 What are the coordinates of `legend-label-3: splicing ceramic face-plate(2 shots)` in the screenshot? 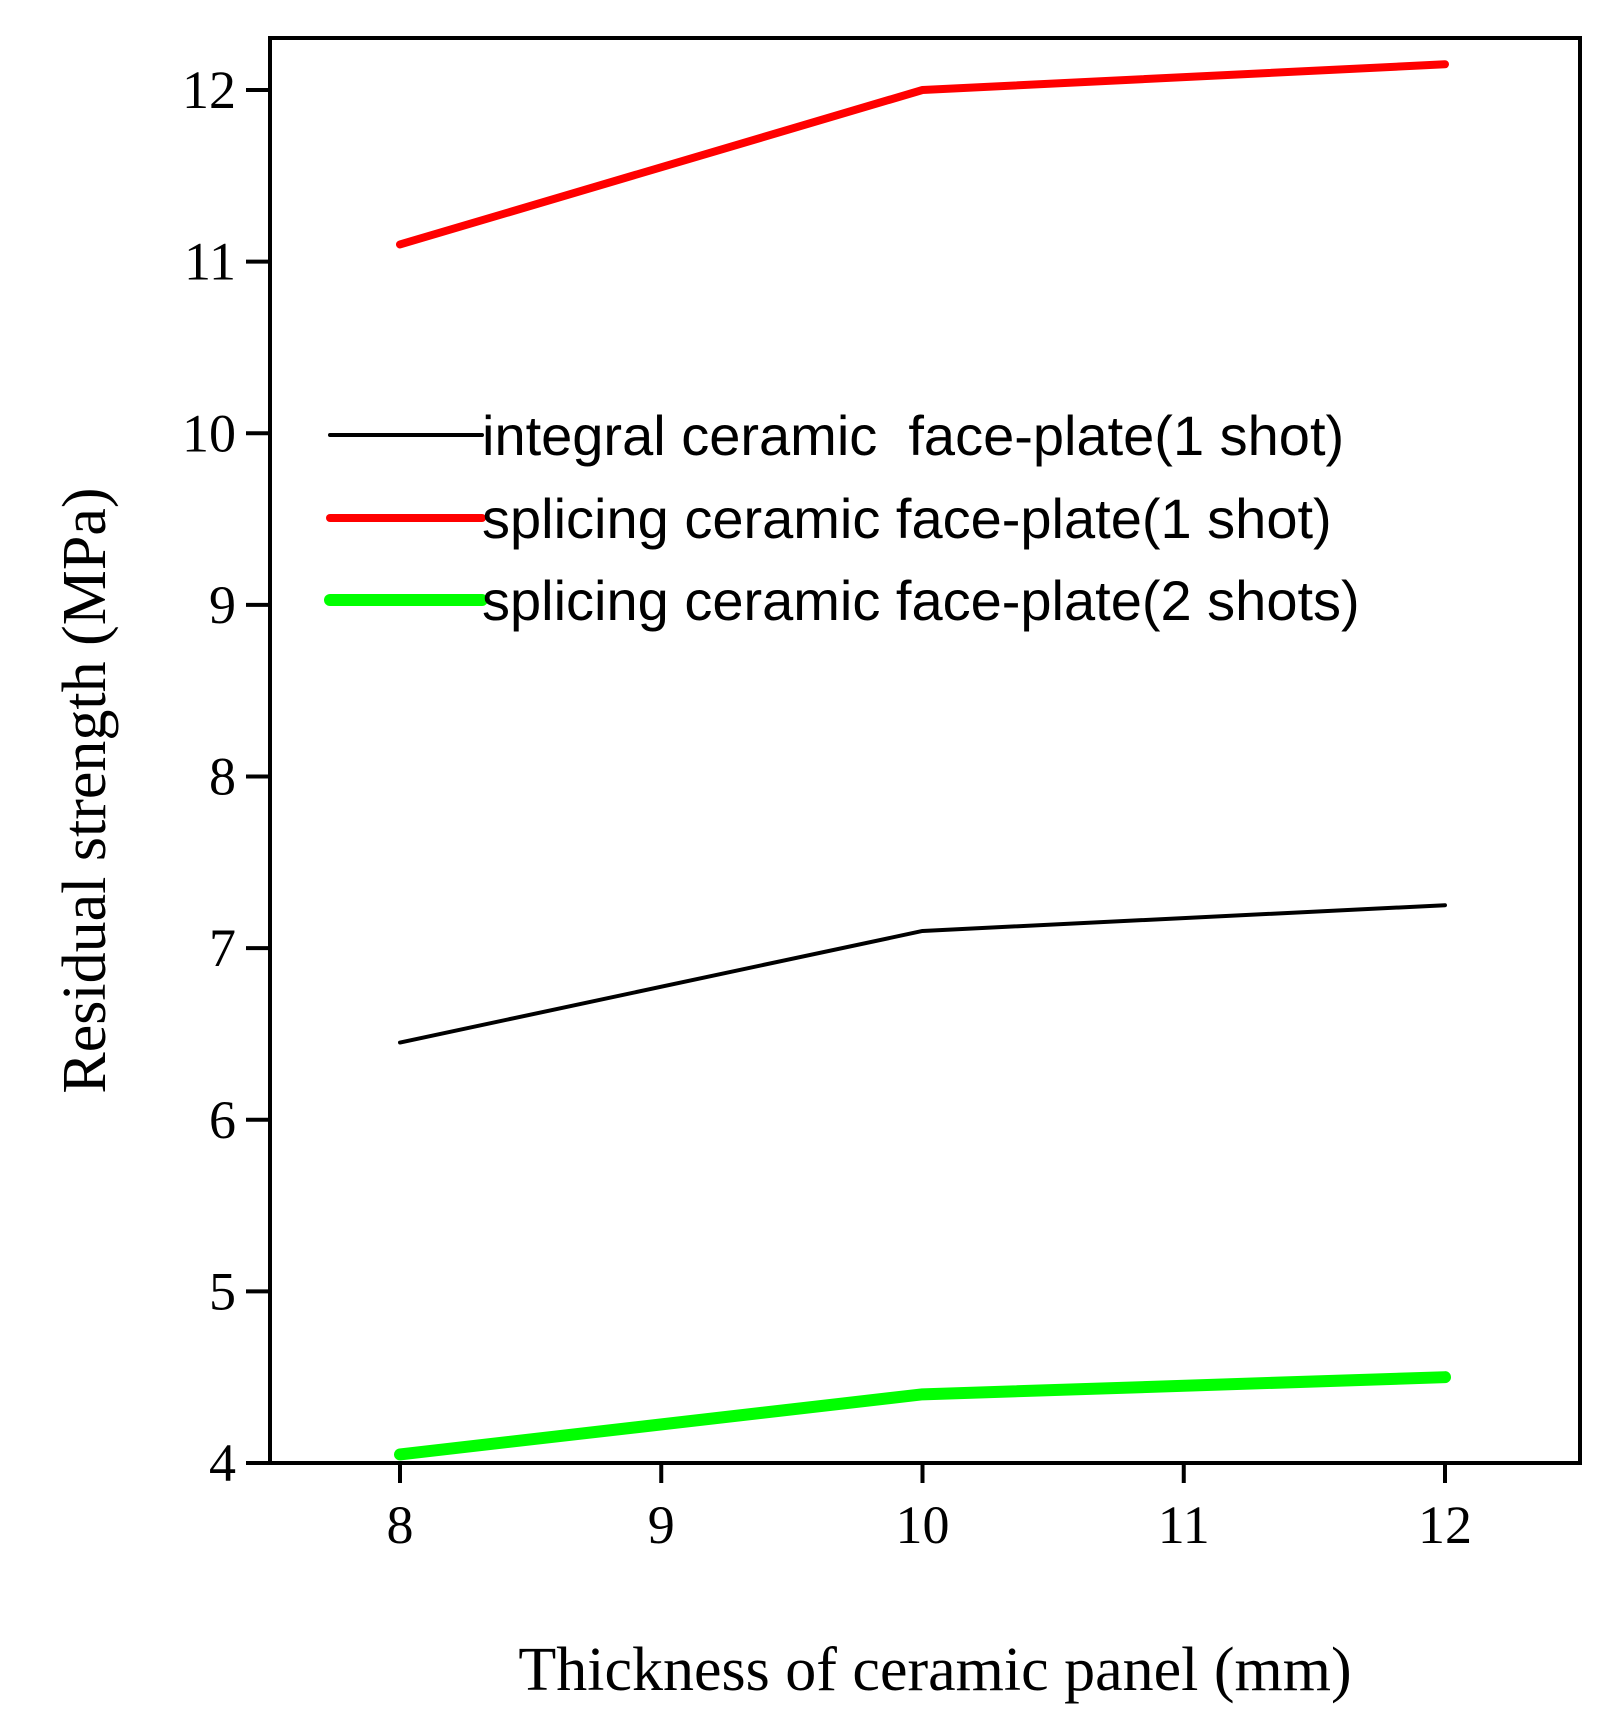 It's located at (921, 600).